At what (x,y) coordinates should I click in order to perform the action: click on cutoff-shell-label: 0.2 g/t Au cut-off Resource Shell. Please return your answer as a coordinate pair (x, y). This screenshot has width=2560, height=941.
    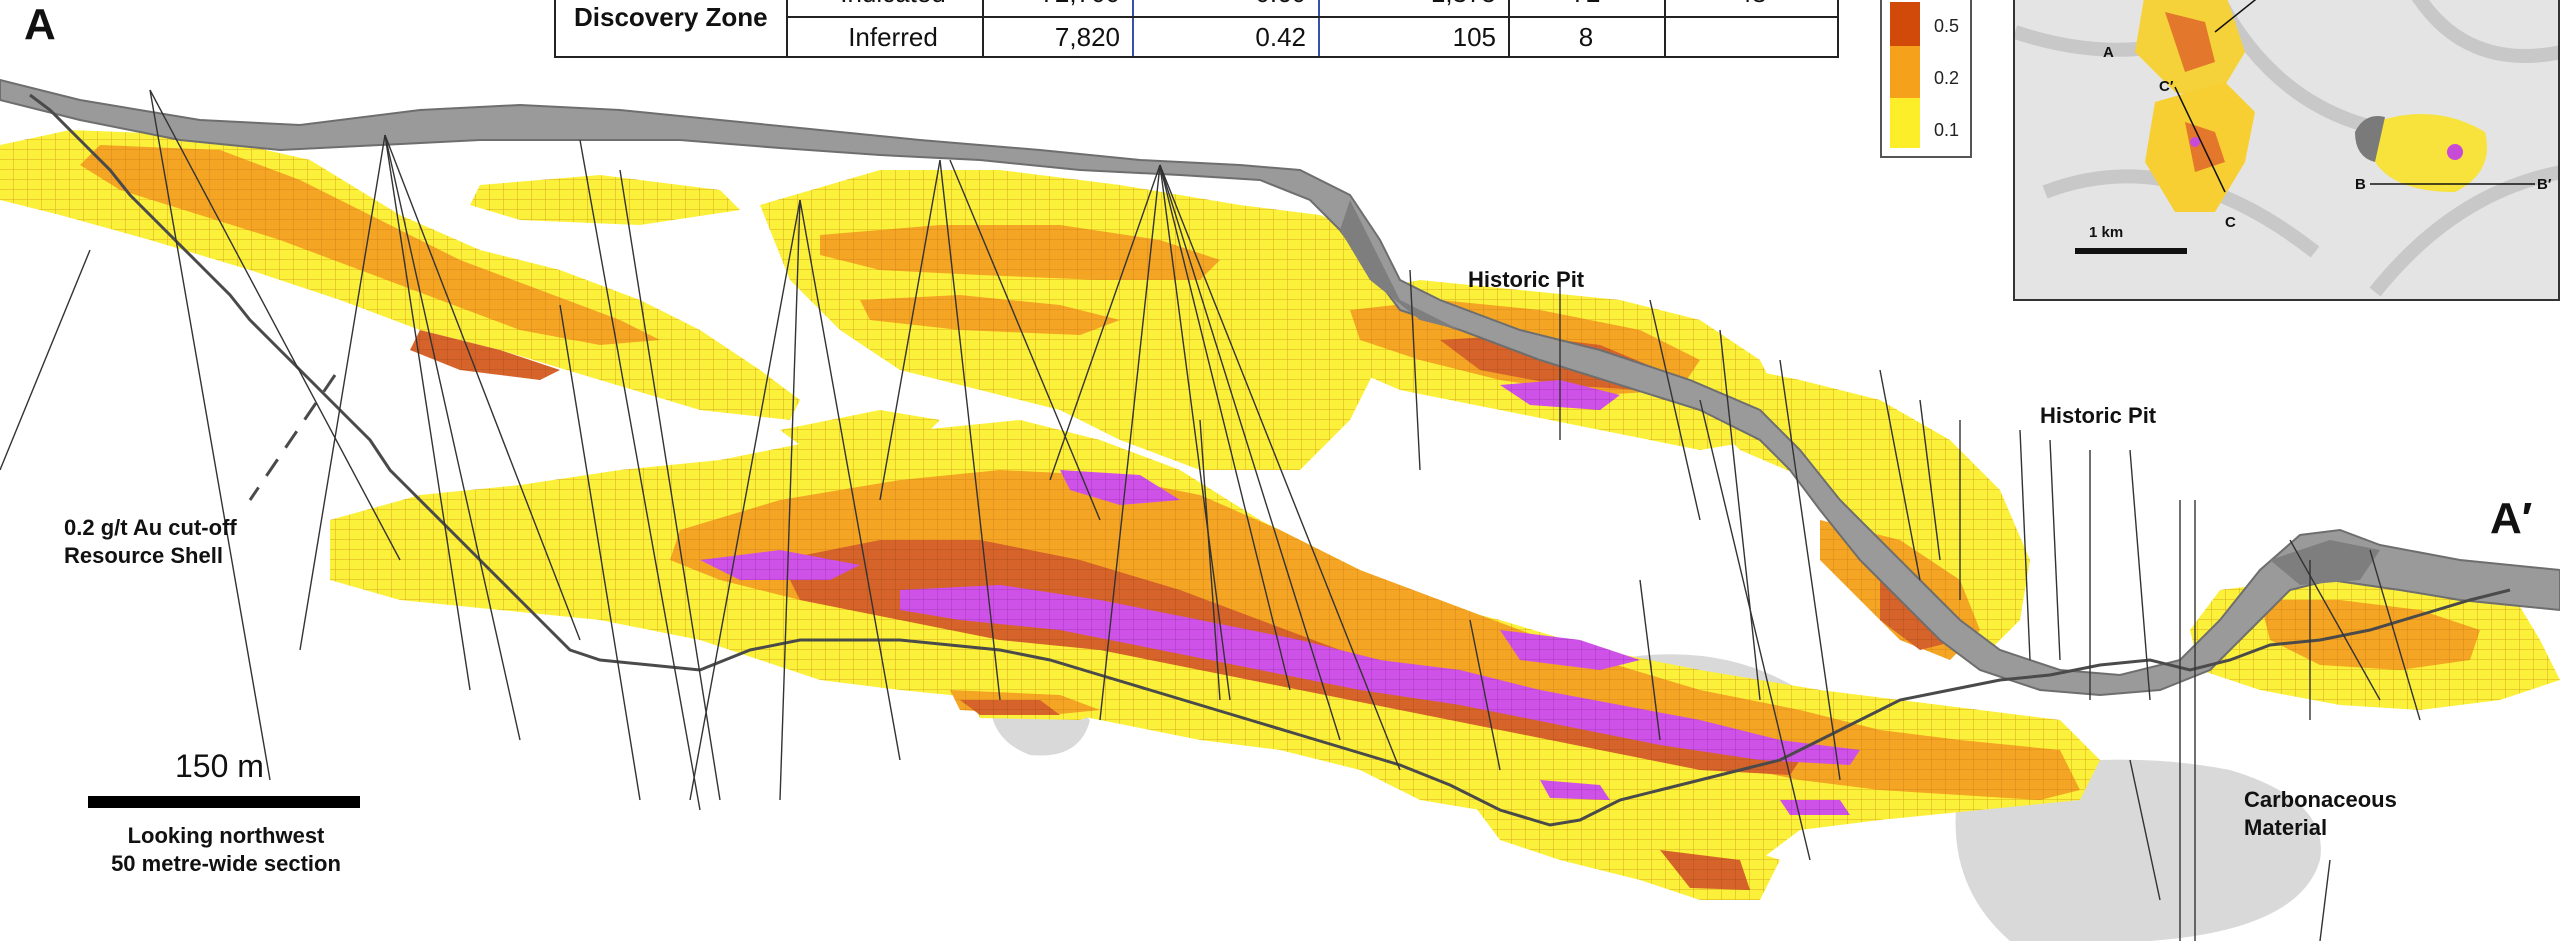
    Looking at the image, I should click on (150, 542).